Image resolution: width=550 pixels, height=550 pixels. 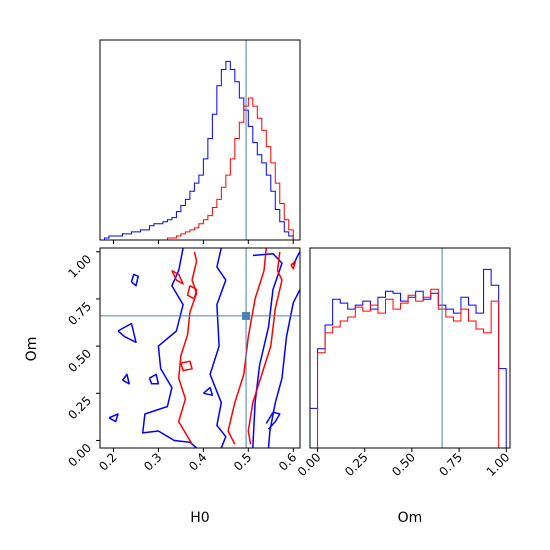 What do you see at coordinates (410, 518) in the screenshot?
I see `x-axis-label-om: Om` at bounding box center [410, 518].